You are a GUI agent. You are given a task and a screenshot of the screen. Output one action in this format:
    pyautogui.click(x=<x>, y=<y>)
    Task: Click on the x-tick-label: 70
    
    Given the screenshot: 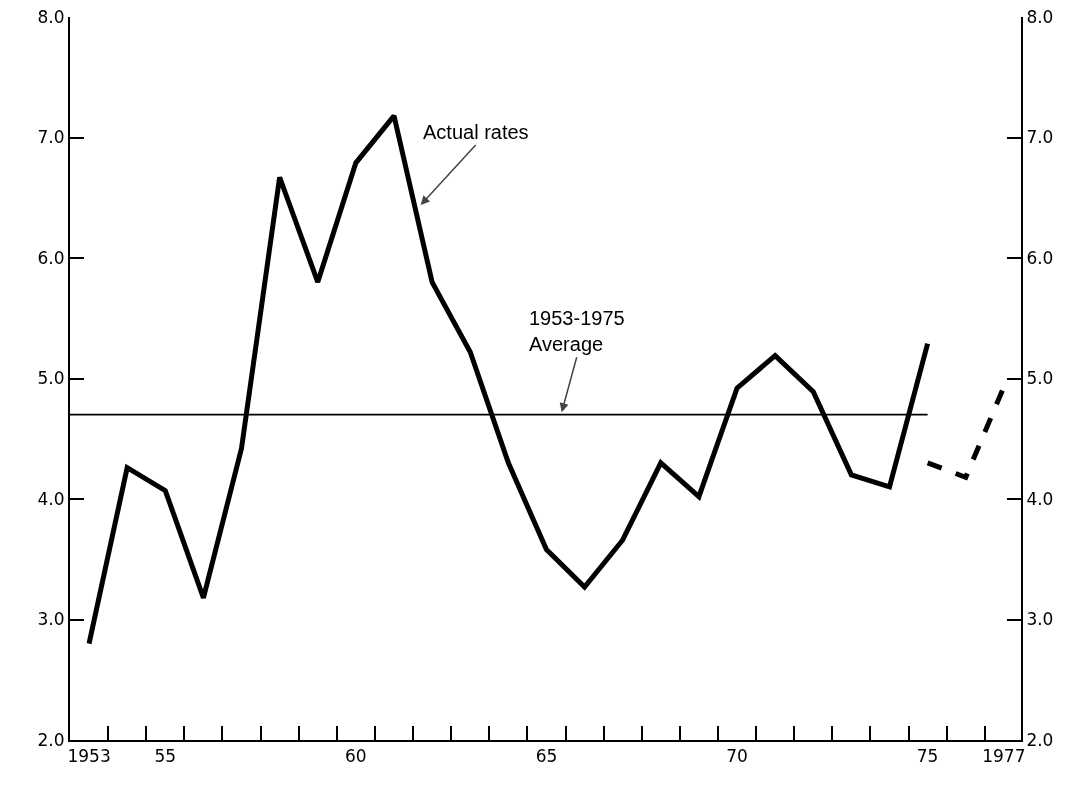 What is the action you would take?
    pyautogui.click(x=737, y=756)
    